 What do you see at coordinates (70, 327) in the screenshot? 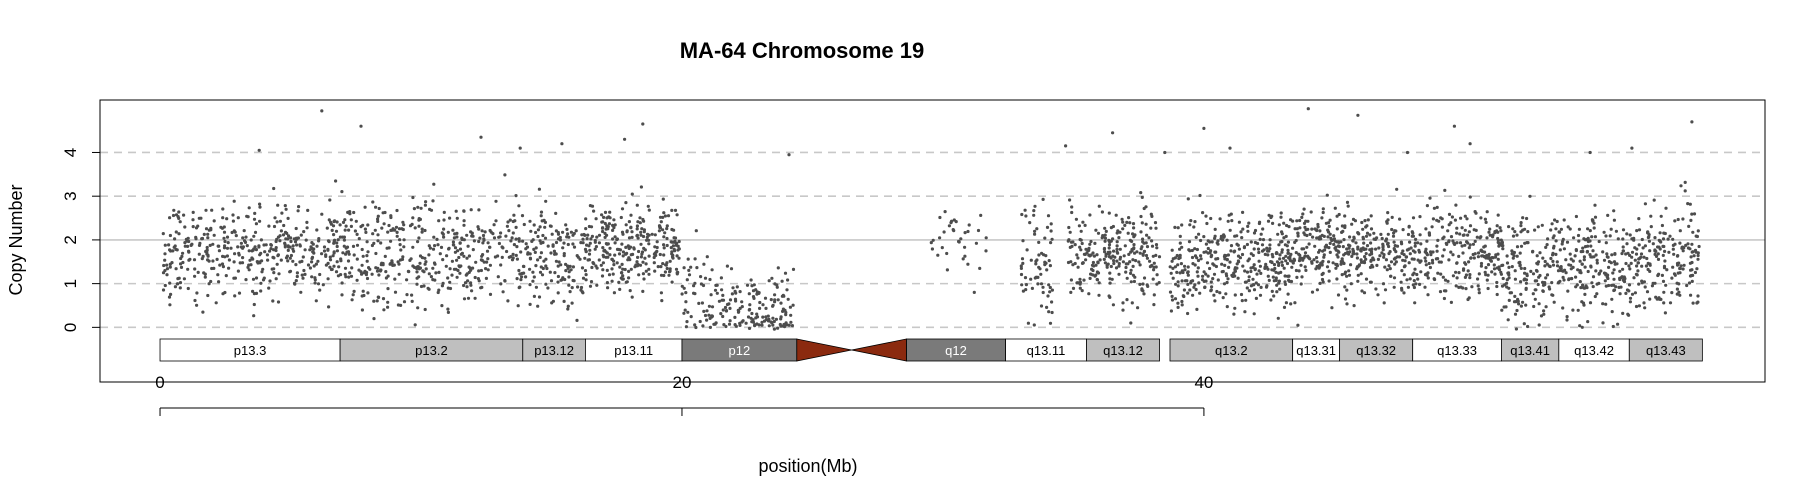
I see `y-tick-label: 0` at bounding box center [70, 327].